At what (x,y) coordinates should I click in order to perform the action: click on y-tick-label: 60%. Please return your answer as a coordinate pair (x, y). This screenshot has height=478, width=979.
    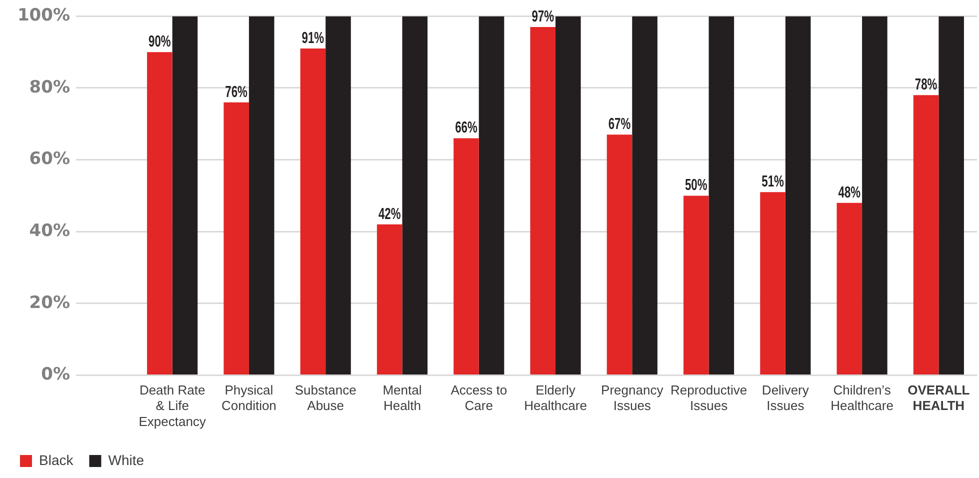
    Looking at the image, I should click on (49, 159).